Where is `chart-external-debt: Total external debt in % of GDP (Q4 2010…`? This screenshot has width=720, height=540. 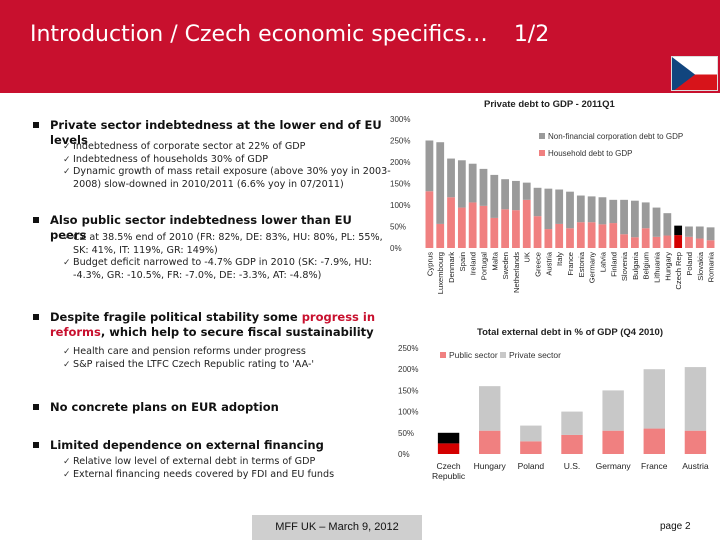 chart-external-debt: Total external debt in % of GDP (Q4 2010… is located at coordinates (552, 406).